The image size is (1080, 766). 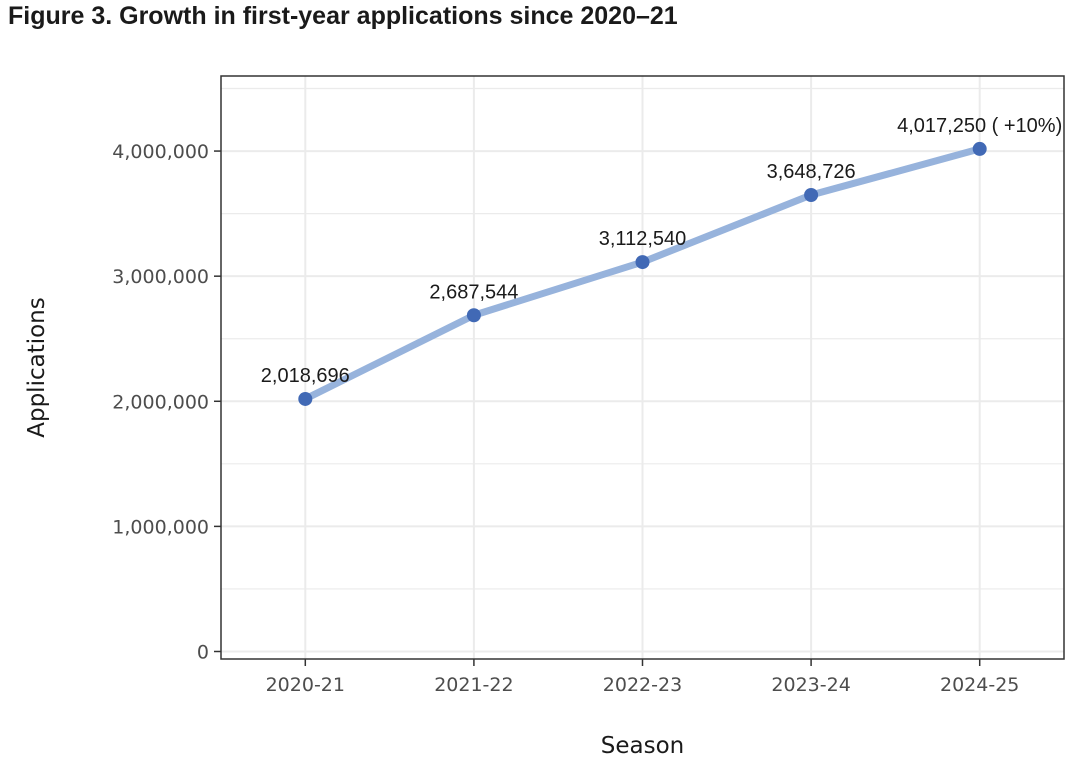 I want to click on y-tick-label: 0, so click(x=203, y=652).